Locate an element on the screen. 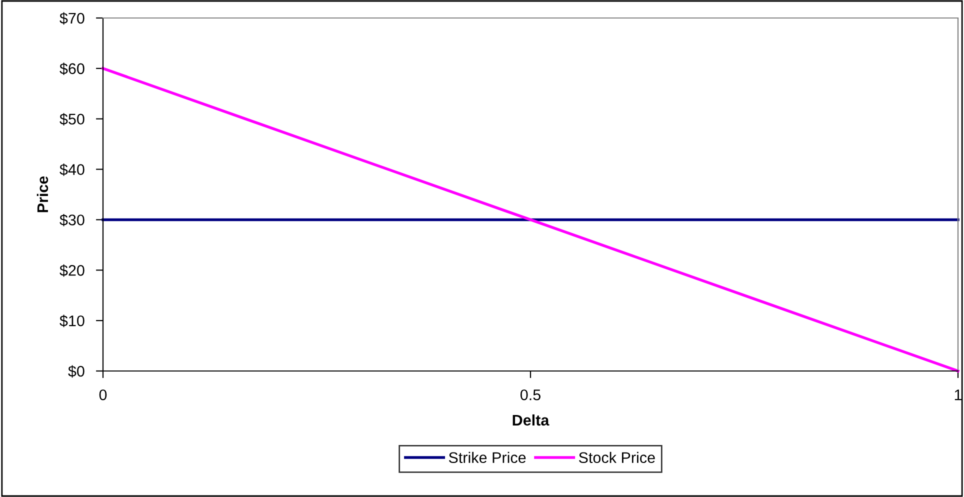 This screenshot has width=964, height=497. x-tick-label: 0.5 is located at coordinates (530, 394).